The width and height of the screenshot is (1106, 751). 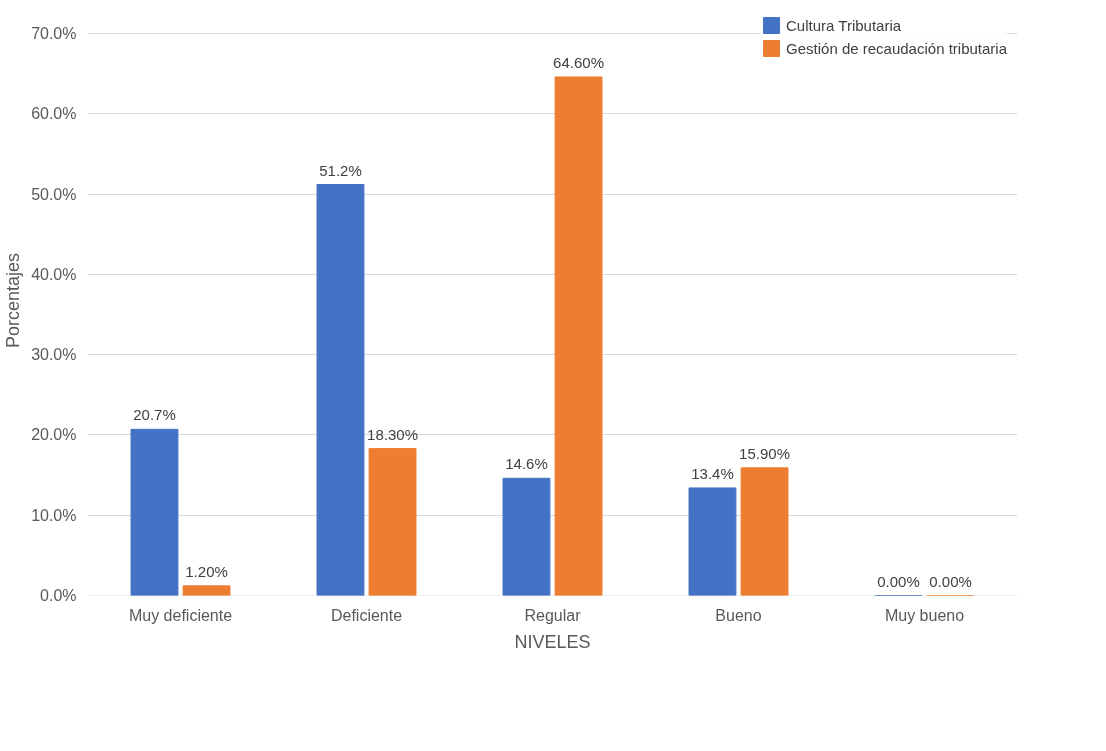 What do you see at coordinates (154, 415) in the screenshot?
I see `data-label: 20.7%` at bounding box center [154, 415].